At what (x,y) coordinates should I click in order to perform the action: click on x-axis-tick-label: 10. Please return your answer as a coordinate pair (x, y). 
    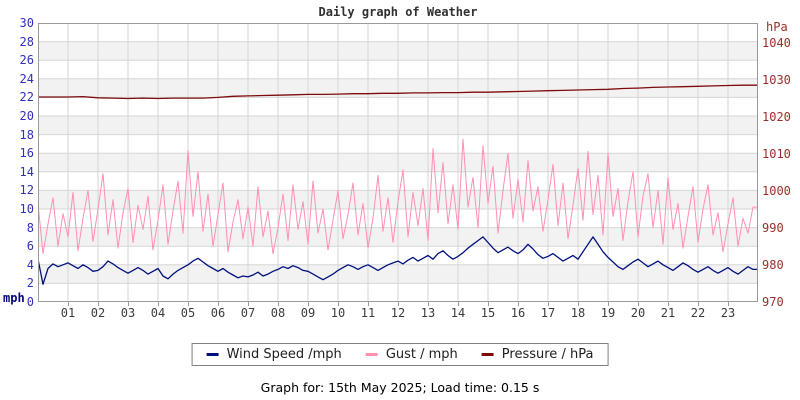
    Looking at the image, I should click on (338, 313).